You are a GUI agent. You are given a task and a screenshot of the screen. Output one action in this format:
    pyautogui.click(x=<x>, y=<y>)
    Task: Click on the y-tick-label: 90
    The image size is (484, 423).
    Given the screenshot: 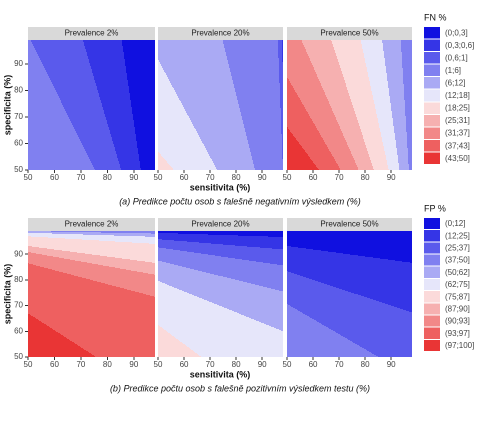 What is the action you would take?
    pyautogui.click(x=18, y=63)
    